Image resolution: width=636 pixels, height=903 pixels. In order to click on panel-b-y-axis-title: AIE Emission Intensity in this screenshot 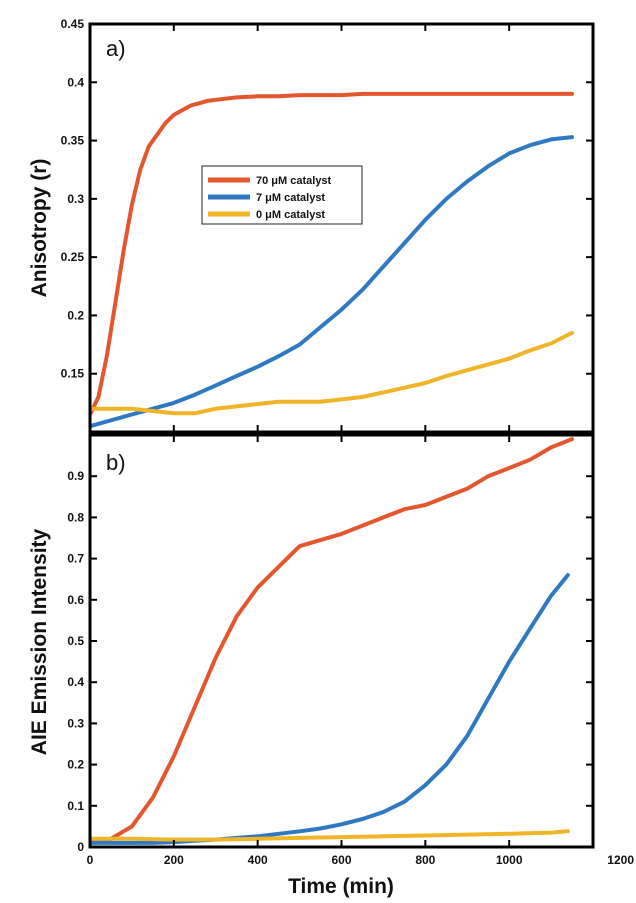, I will do `click(39, 641)`.